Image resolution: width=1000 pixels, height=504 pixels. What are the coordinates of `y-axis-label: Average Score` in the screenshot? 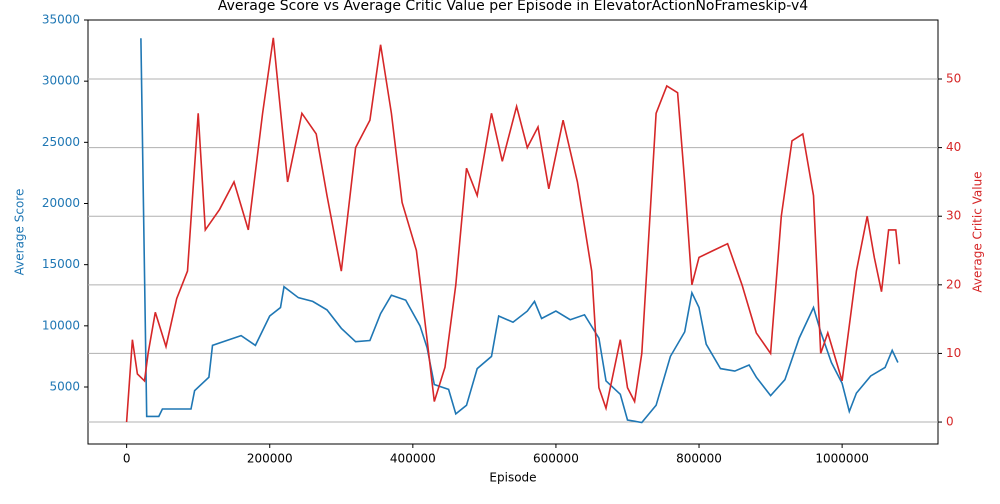 It's located at (20, 232).